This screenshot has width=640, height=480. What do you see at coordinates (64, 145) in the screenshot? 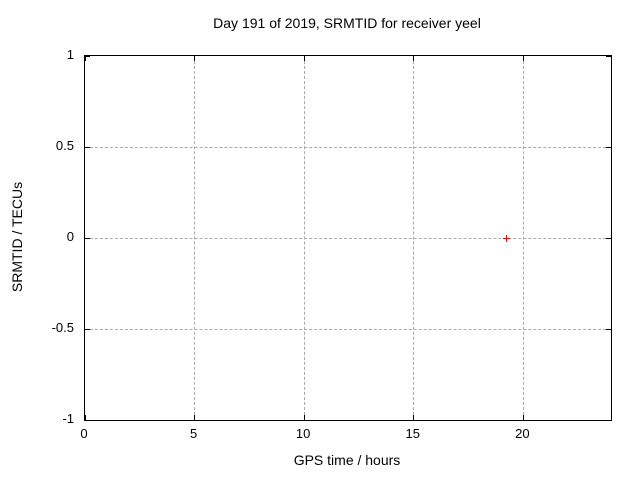
I see `y-tick-label: 0.5` at bounding box center [64, 145].